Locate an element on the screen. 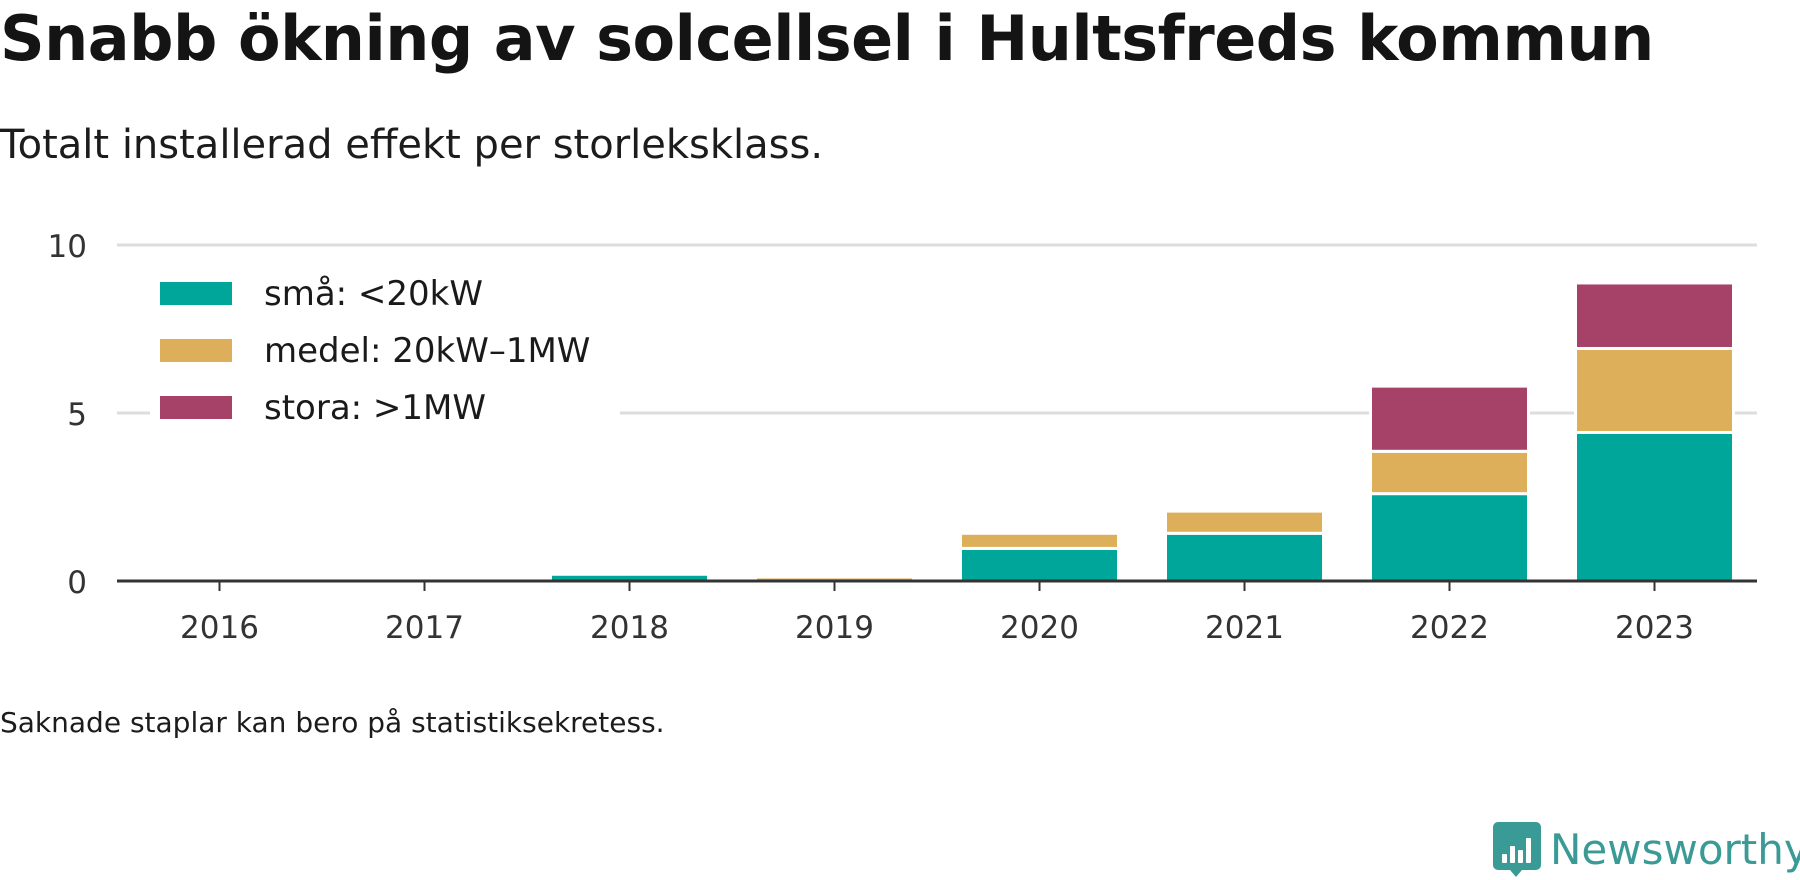 The width and height of the screenshot is (1800, 880). x-tick-label: 2020 is located at coordinates (1039, 628).